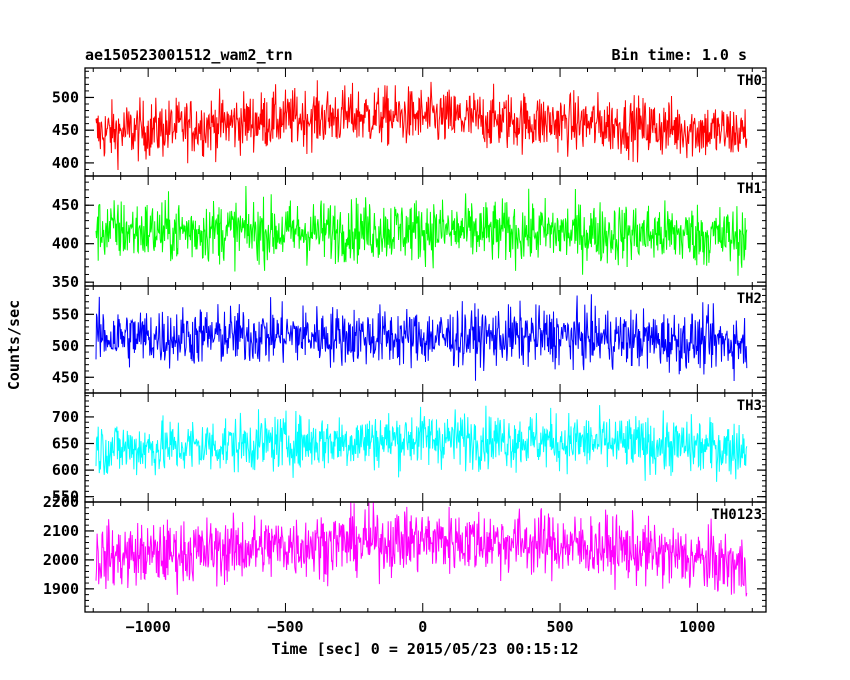  Describe the element at coordinates (749, 81) in the screenshot. I see `panel-label-th0: TH0` at that location.